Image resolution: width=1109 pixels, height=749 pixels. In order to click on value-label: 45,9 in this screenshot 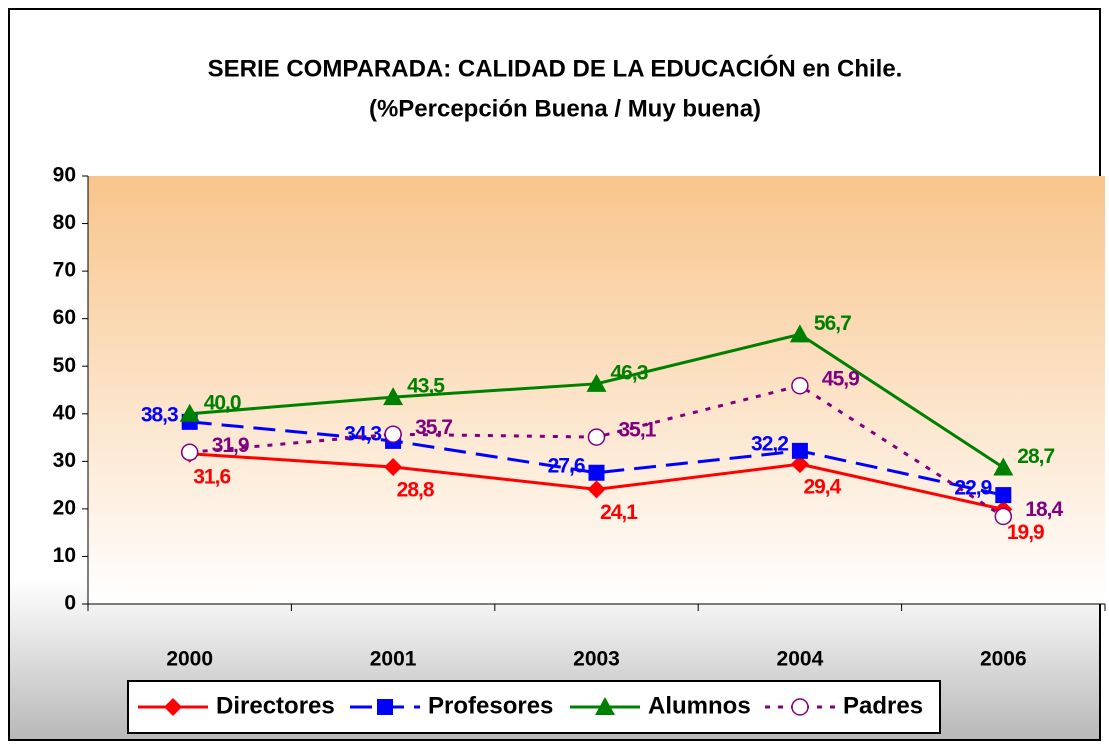, I will do `click(840, 378)`.